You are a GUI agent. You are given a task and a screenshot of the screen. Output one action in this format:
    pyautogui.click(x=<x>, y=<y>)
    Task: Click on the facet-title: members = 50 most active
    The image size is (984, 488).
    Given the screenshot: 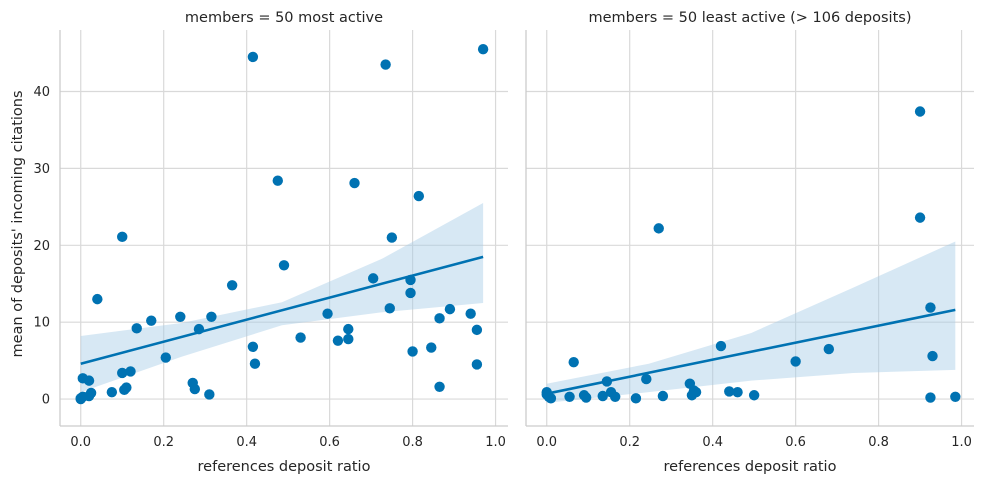 What is the action you would take?
    pyautogui.click(x=284, y=18)
    